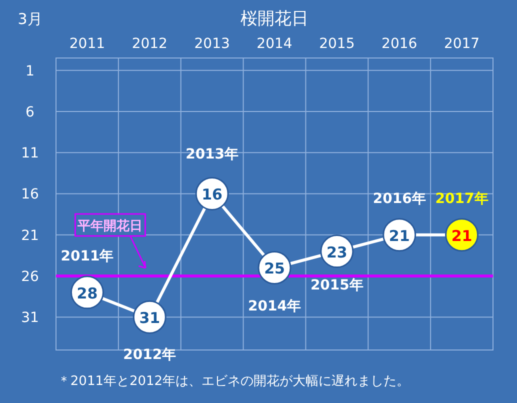 Image resolution: width=517 pixels, height=403 pixels. Describe the element at coordinates (30, 236) in the screenshot. I see `y-tick-label: 21` at that location.